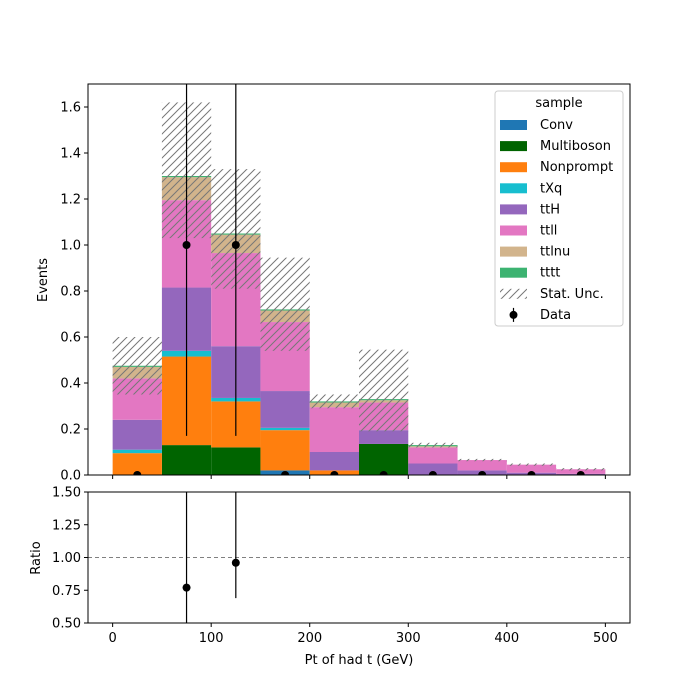 The width and height of the screenshot is (700, 700). What do you see at coordinates (70, 246) in the screenshot?
I see `main-ytick-label-5: 1.0` at bounding box center [70, 246].